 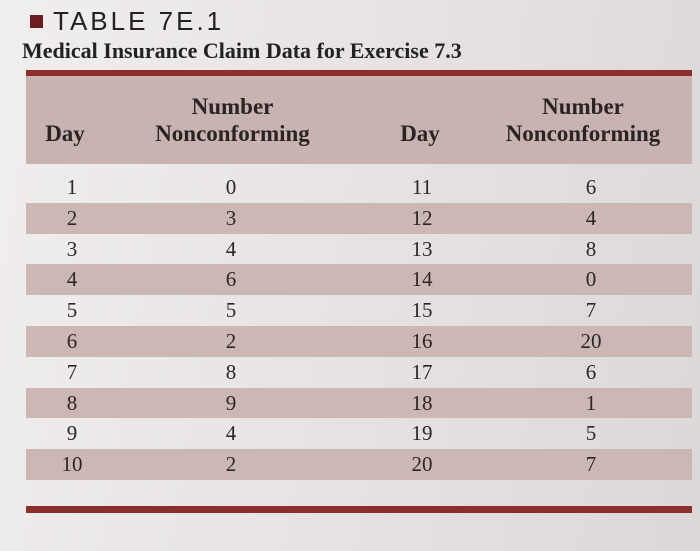 What do you see at coordinates (359, 464) in the screenshot?
I see `table-row: 10 2 20 7` at bounding box center [359, 464].